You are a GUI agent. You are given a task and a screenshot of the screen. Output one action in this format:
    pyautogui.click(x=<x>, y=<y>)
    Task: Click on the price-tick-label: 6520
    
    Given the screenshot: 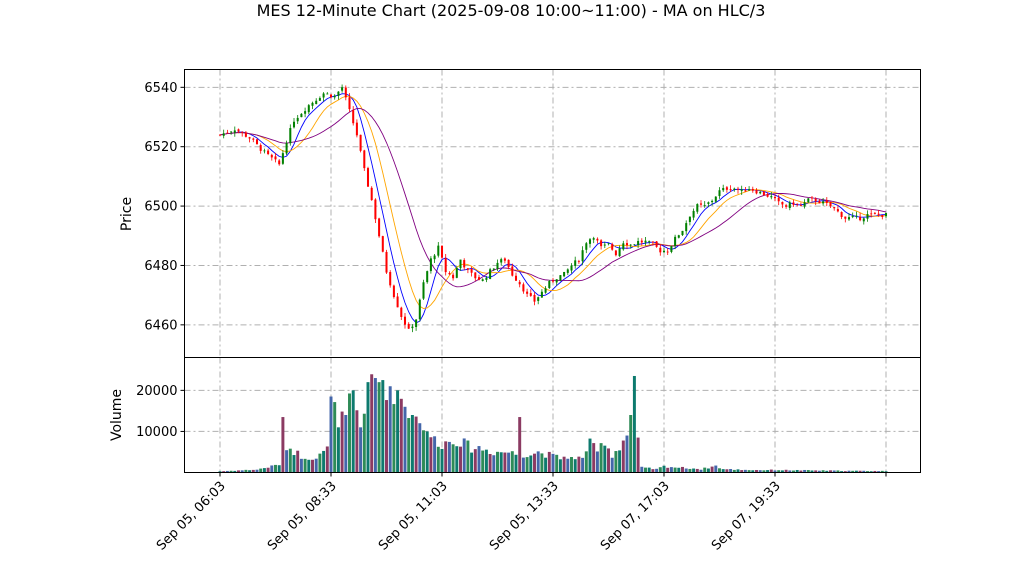 What is the action you would take?
    pyautogui.click(x=160, y=147)
    